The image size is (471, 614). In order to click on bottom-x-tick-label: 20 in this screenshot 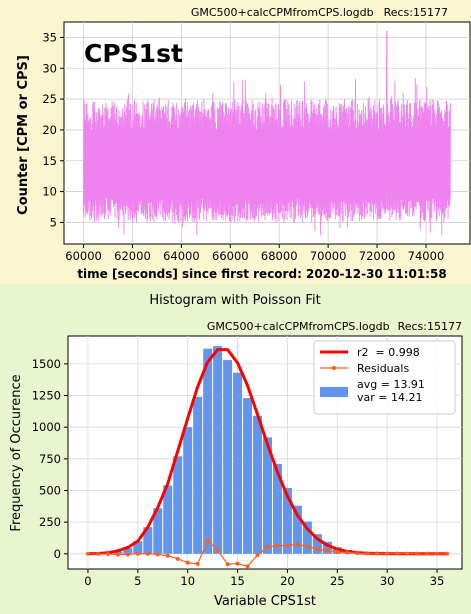, I will do `click(287, 581)`.